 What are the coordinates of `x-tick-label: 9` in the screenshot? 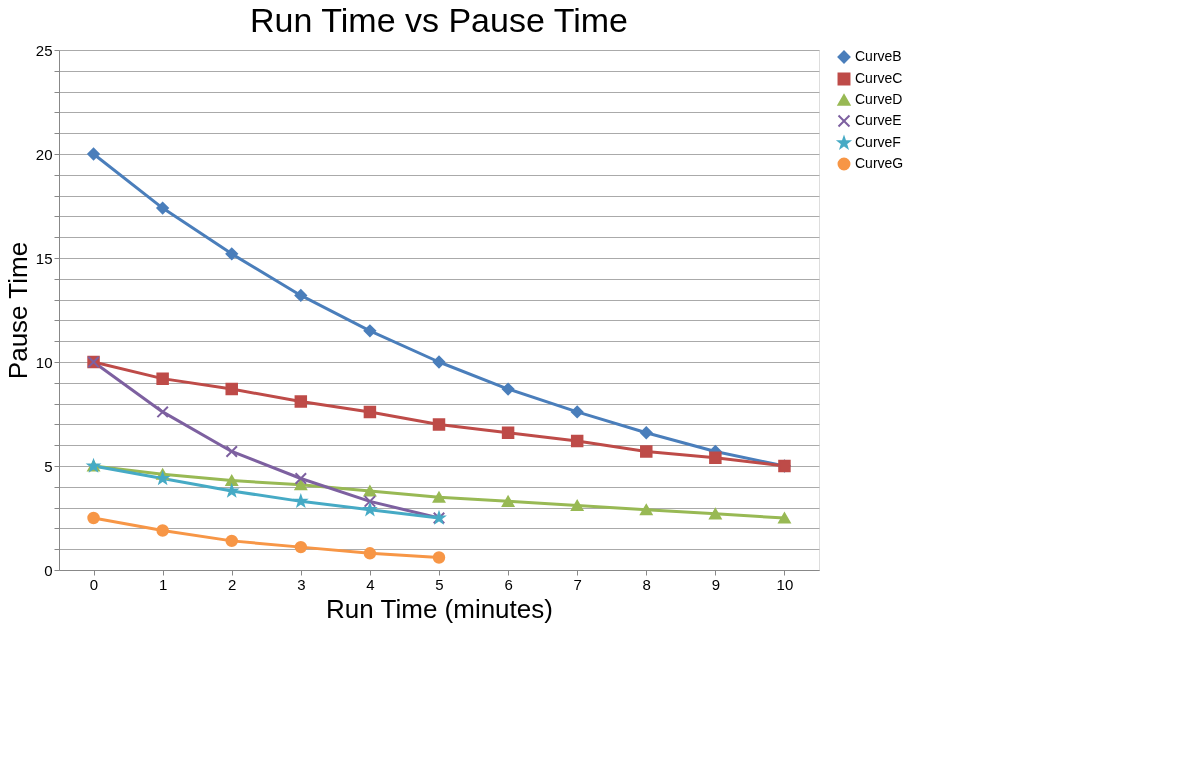 It's located at (716, 584).